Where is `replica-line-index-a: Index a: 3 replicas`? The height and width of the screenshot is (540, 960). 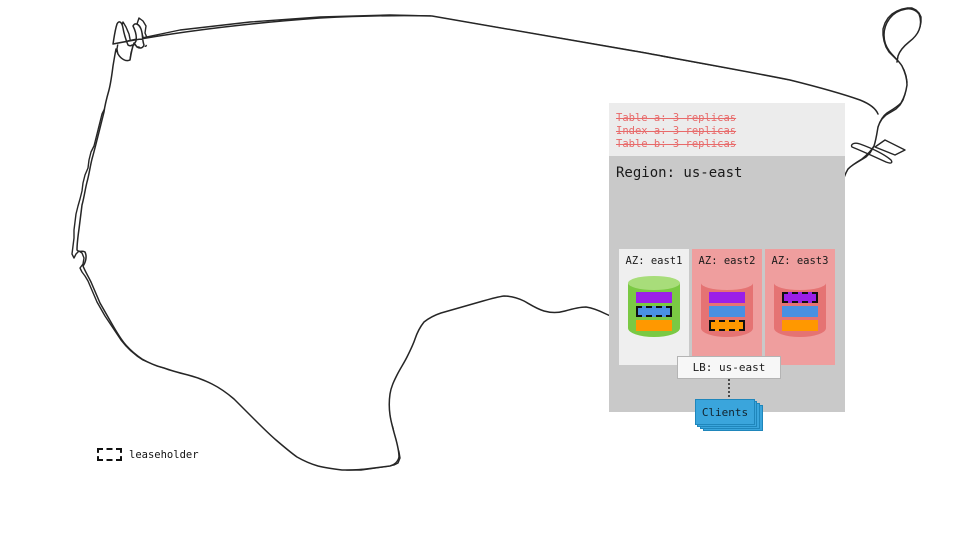
replica-line-index-a: Index a: 3 replicas is located at coordinates (676, 131).